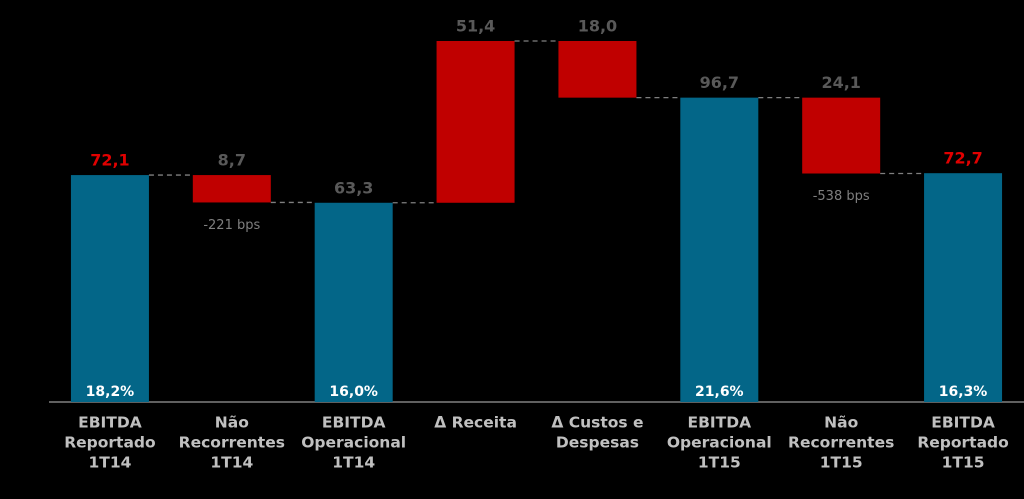 This screenshot has height=499, width=1024. Describe the element at coordinates (719, 392) in the screenshot. I see `margin-label: 21,6%` at that location.